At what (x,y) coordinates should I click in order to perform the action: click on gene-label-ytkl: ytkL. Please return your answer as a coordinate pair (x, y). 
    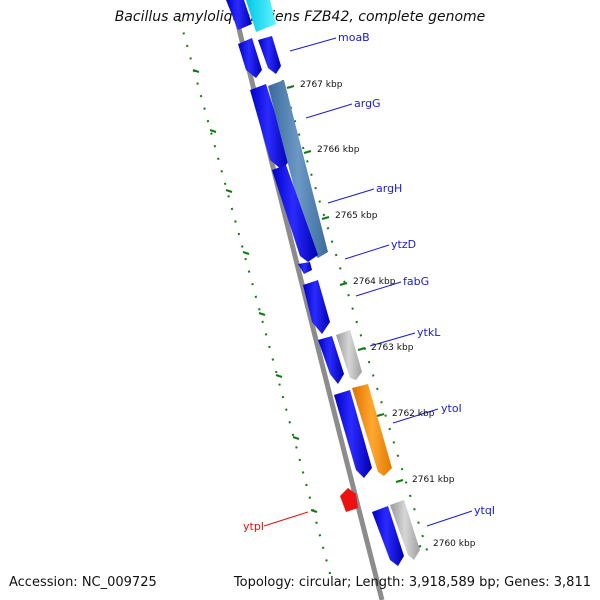
    Looking at the image, I should click on (429, 332).